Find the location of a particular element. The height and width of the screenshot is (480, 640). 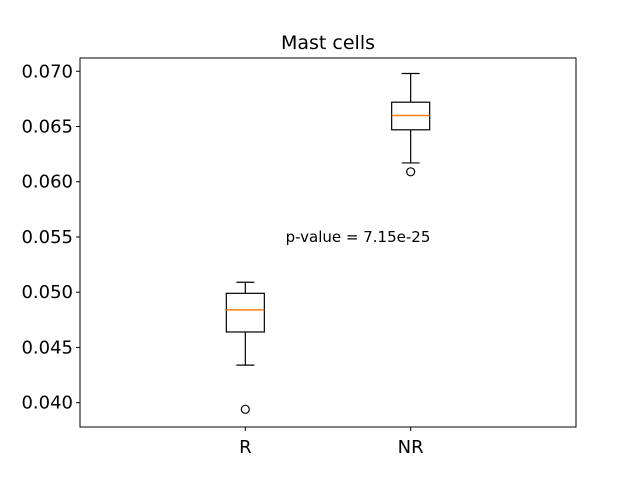

y-tick-label: 0.055 is located at coordinates (47, 237).